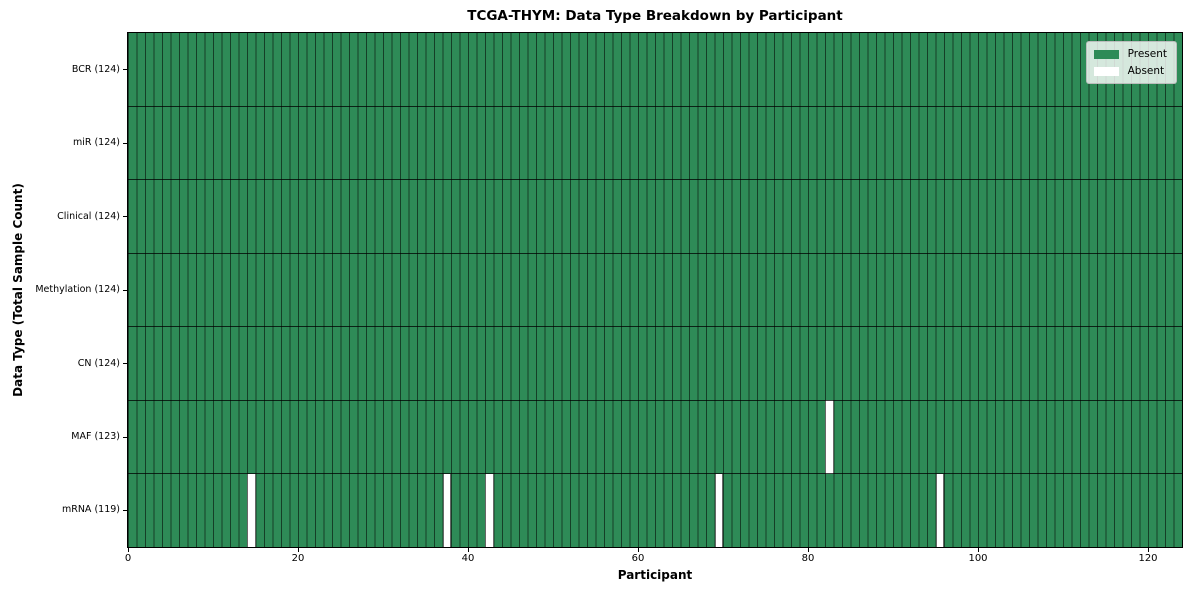 The image size is (1200, 600). I want to click on y-tick-label-Clinical: Clinical (124), so click(88, 216).